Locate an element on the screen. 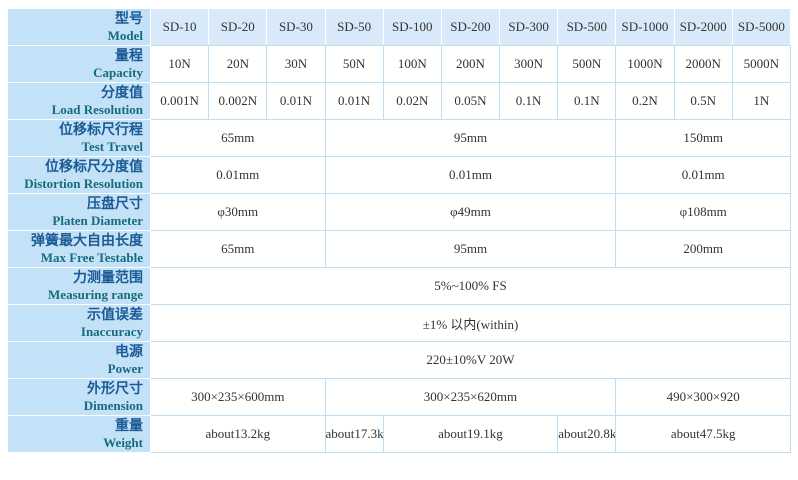 The image size is (798, 480). label-en: Load Resolution is located at coordinates (97, 109).